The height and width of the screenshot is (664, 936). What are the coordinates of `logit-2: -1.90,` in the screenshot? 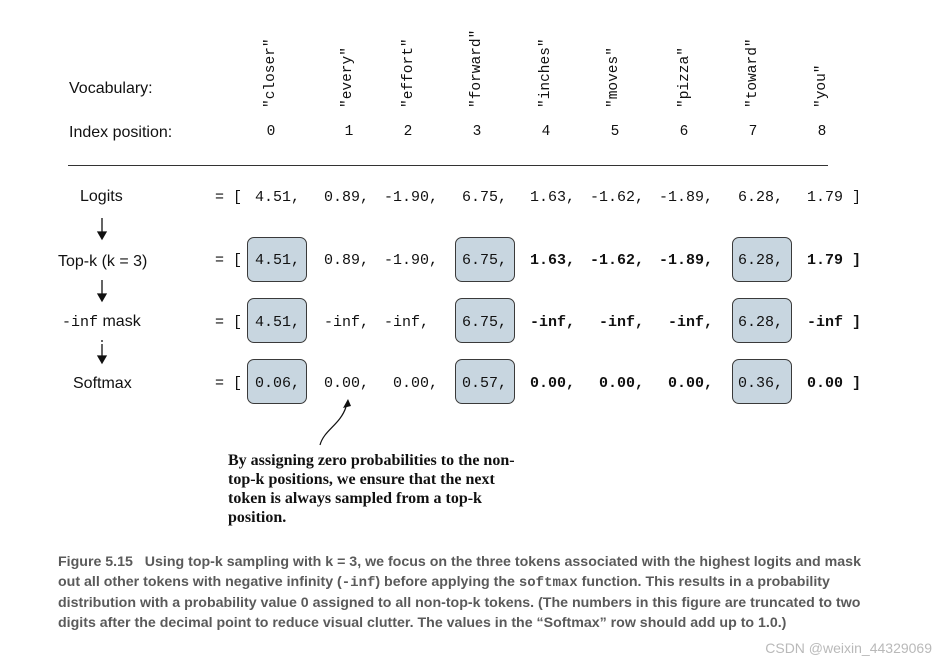 It's located at (411, 197).